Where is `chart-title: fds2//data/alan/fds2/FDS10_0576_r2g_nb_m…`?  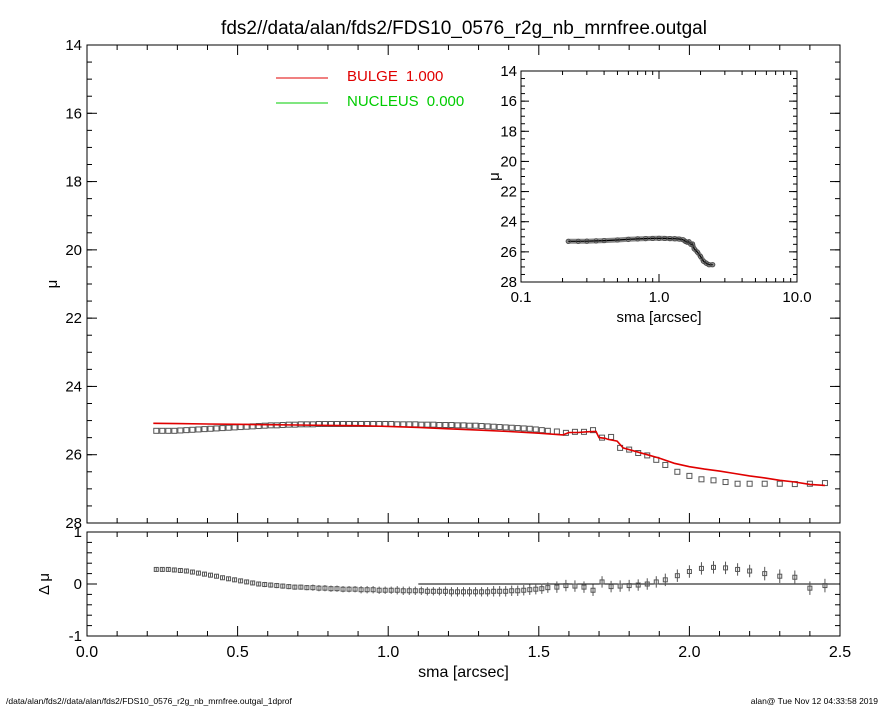
chart-title: fds2//data/alan/fds2/FDS10_0576_r2g_nb_m… is located at coordinates (464, 28).